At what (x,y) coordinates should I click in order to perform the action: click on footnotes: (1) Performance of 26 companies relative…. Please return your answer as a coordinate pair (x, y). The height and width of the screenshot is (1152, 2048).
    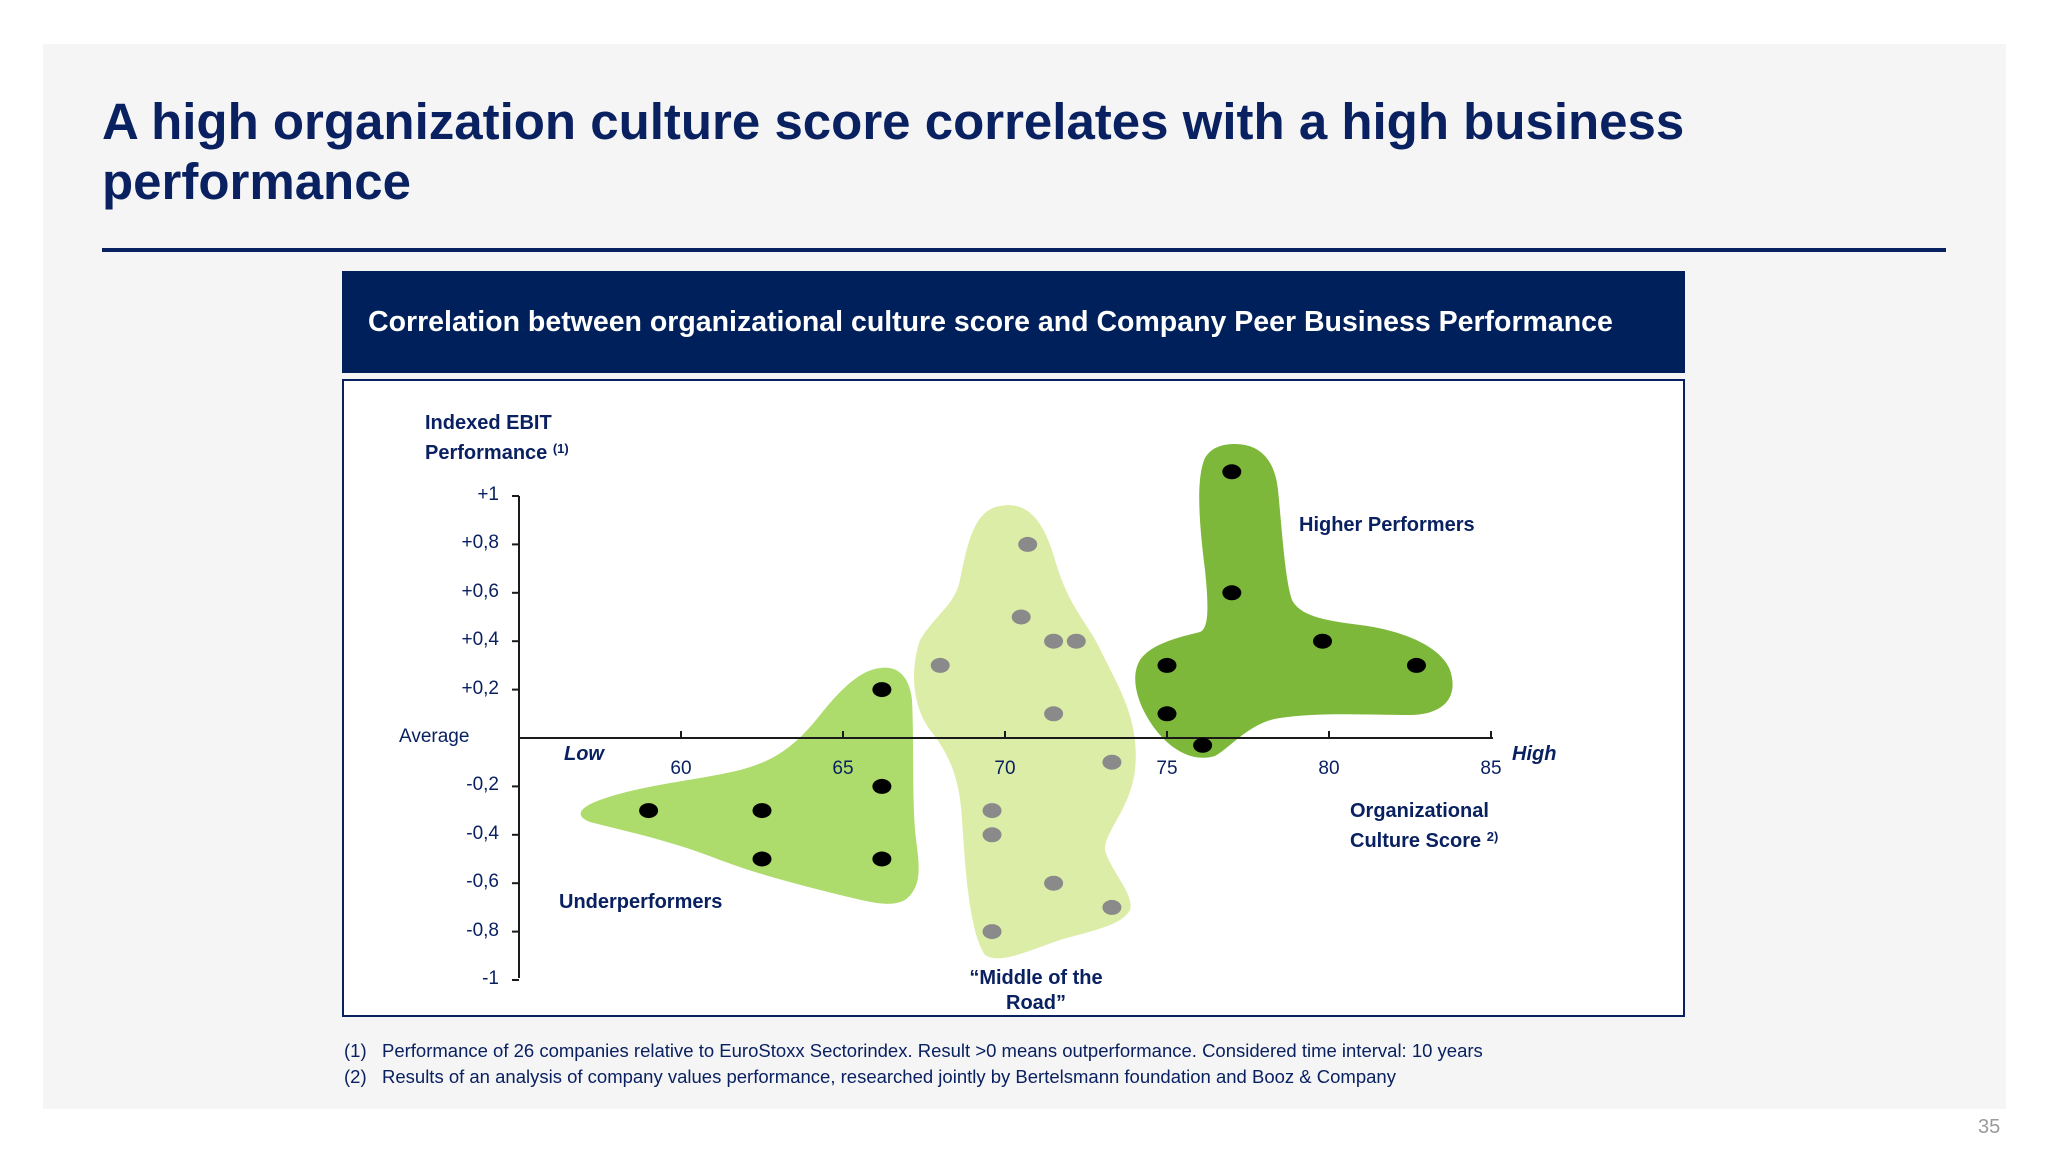
    Looking at the image, I should click on (913, 1064).